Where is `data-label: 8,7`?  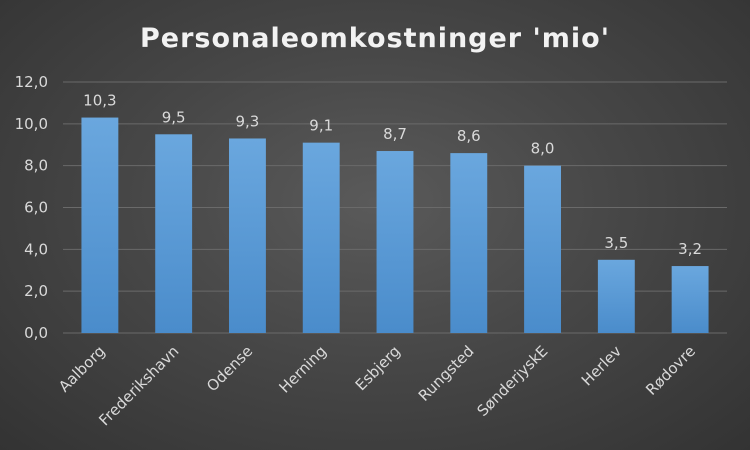
data-label: 8,7 is located at coordinates (395, 134).